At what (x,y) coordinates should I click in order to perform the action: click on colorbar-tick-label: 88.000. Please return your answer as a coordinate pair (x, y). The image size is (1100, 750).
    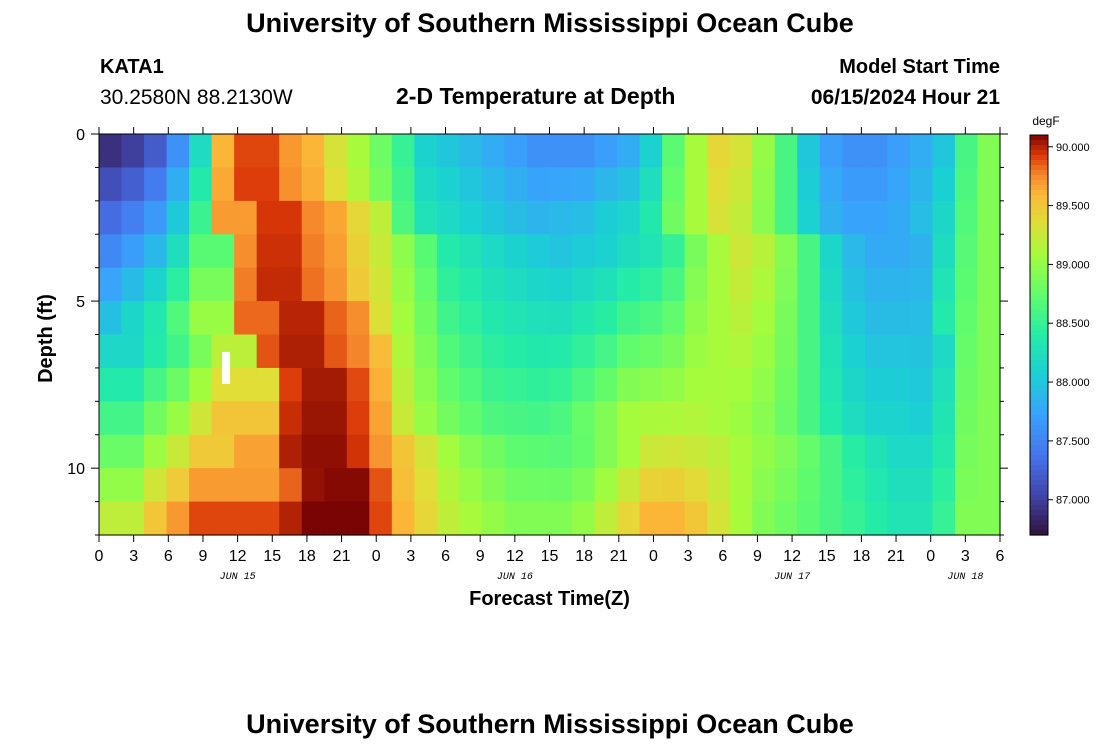
    Looking at the image, I should click on (1073, 383).